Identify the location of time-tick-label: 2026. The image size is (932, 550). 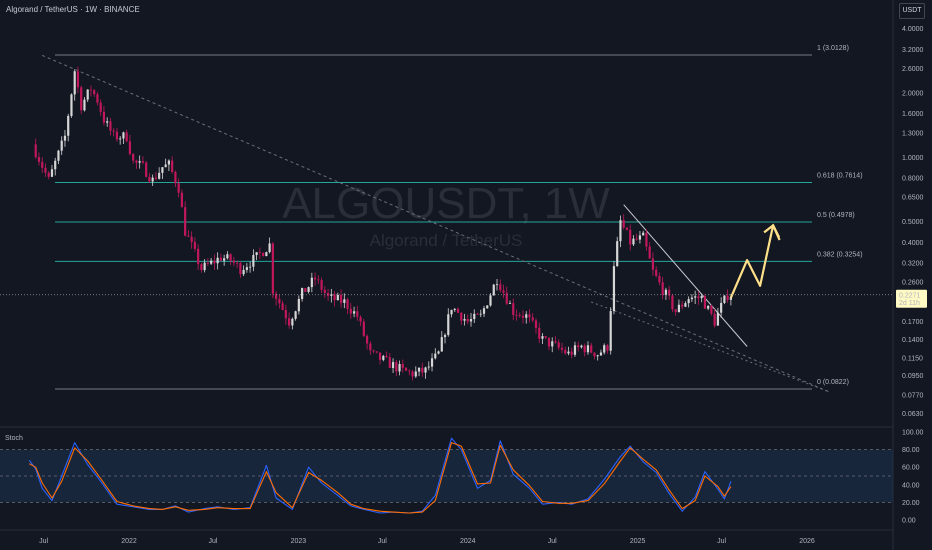
(807, 541).